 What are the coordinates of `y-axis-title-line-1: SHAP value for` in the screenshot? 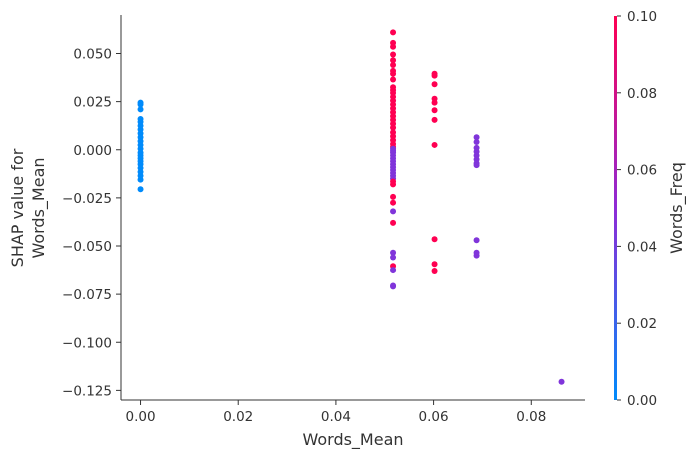 It's located at (17, 207).